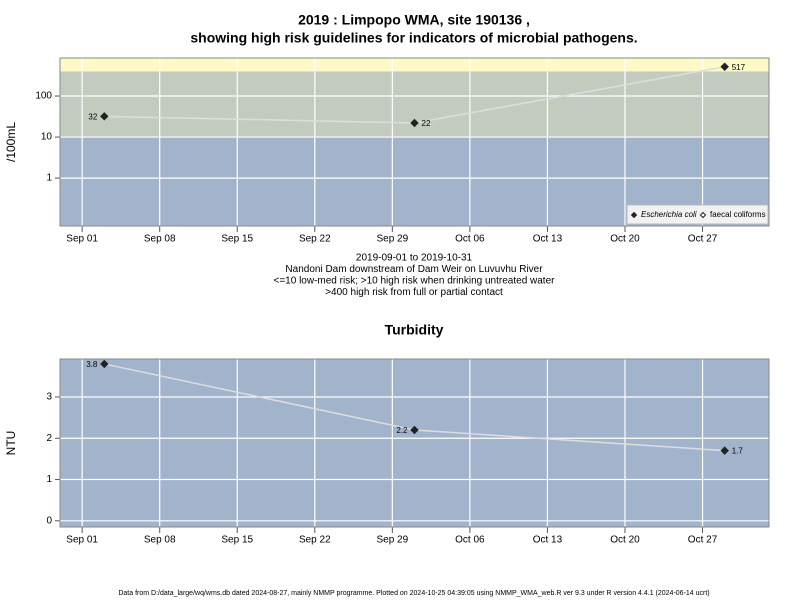  I want to click on chart-title: Turbidity, so click(414, 330).